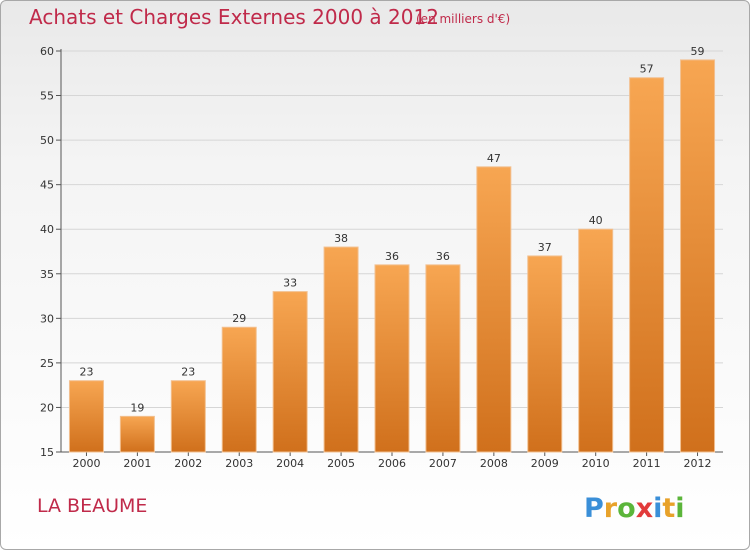  What do you see at coordinates (86, 372) in the screenshot?
I see `value-label-2000: 23` at bounding box center [86, 372].